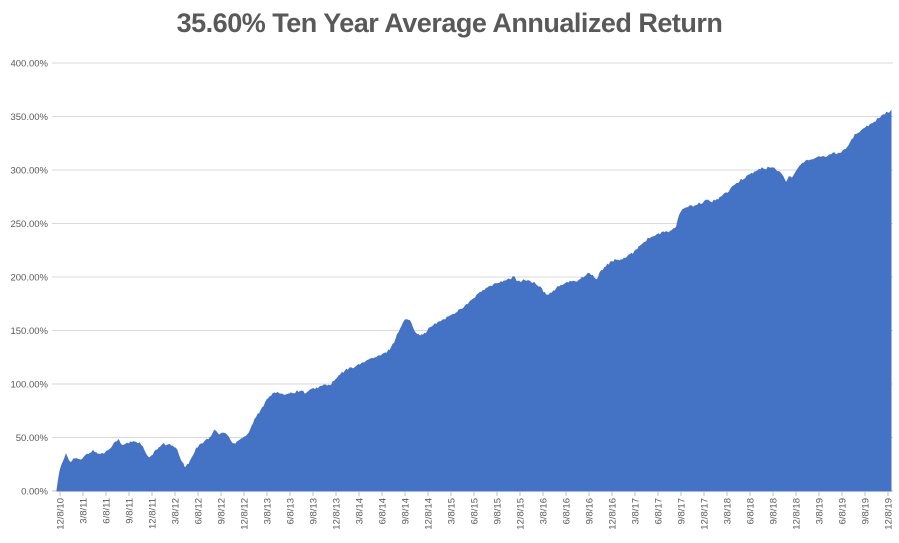 The width and height of the screenshot is (899, 543). What do you see at coordinates (337, 514) in the screenshot?
I see `x-axis-label: 12/8/13` at bounding box center [337, 514].